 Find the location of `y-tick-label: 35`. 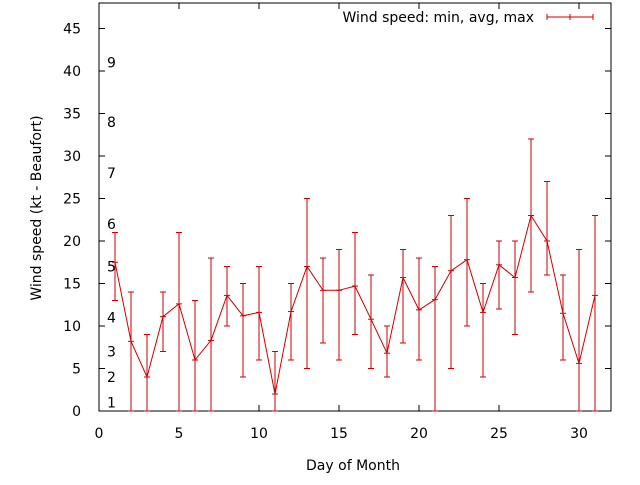

y-tick-label: 35 is located at coordinates (72, 115).